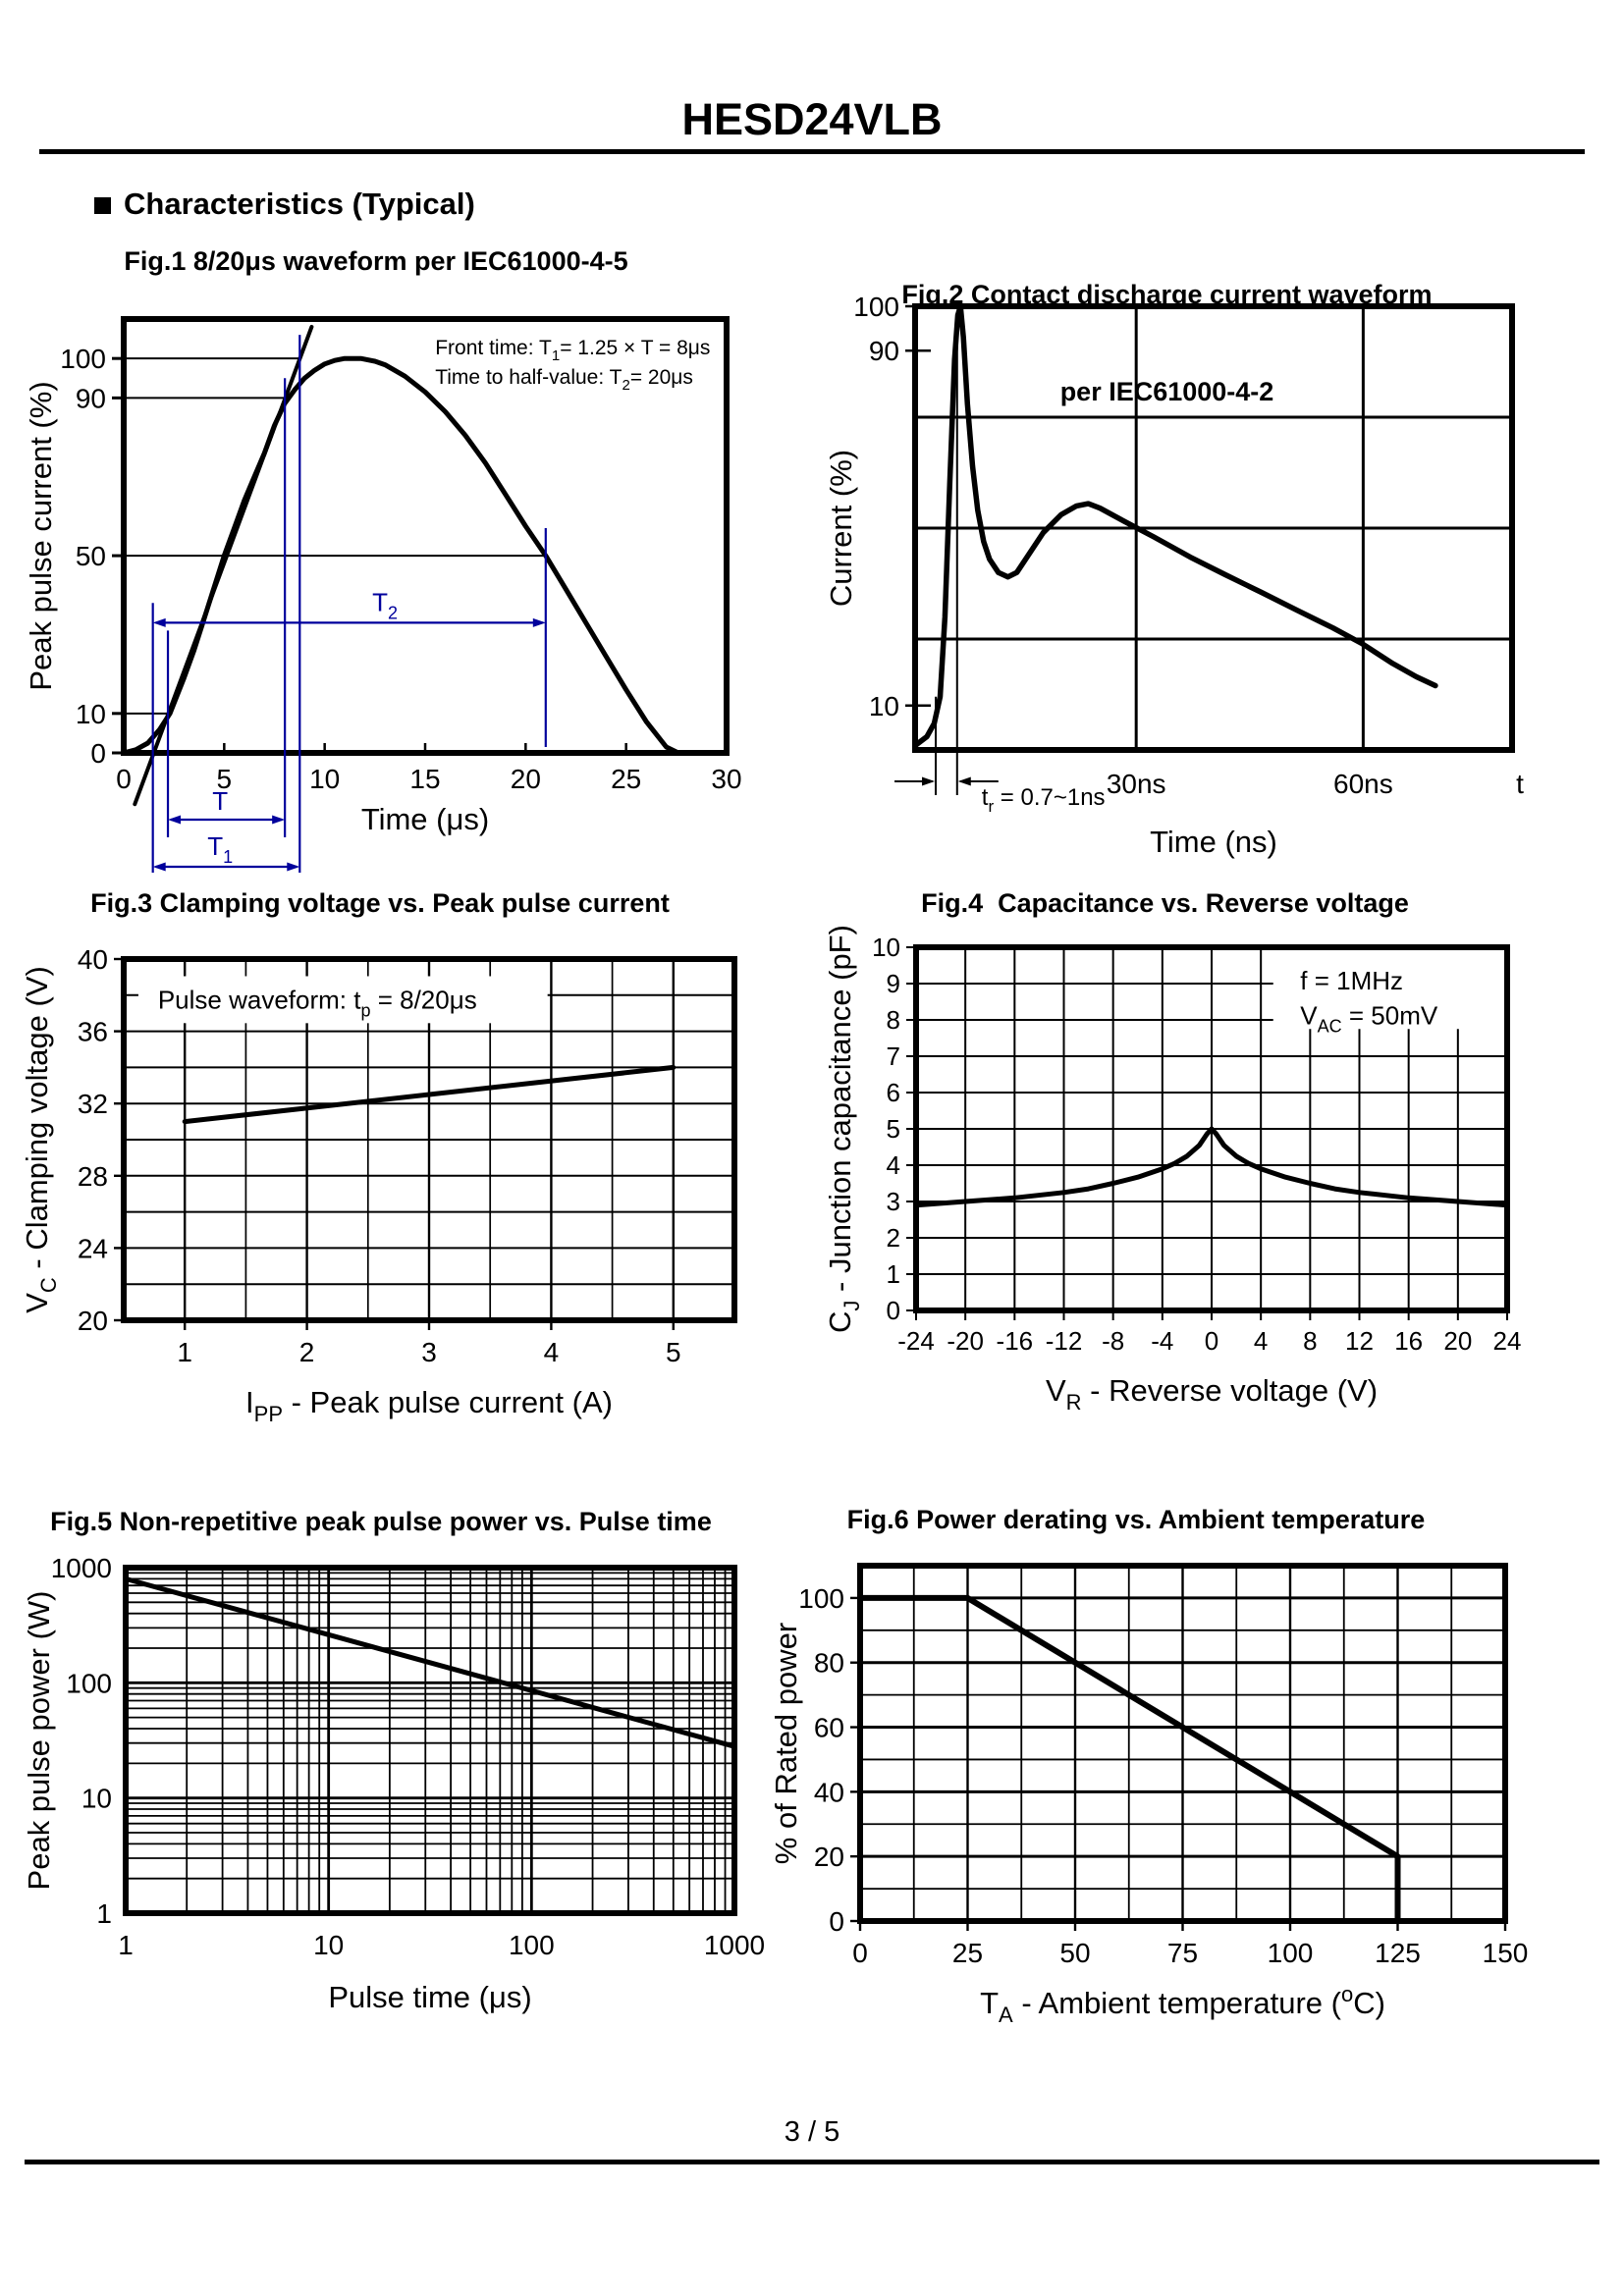 This screenshot has width=1624, height=2296. What do you see at coordinates (726, 779) in the screenshot?
I see `svg-text: 30` at bounding box center [726, 779].